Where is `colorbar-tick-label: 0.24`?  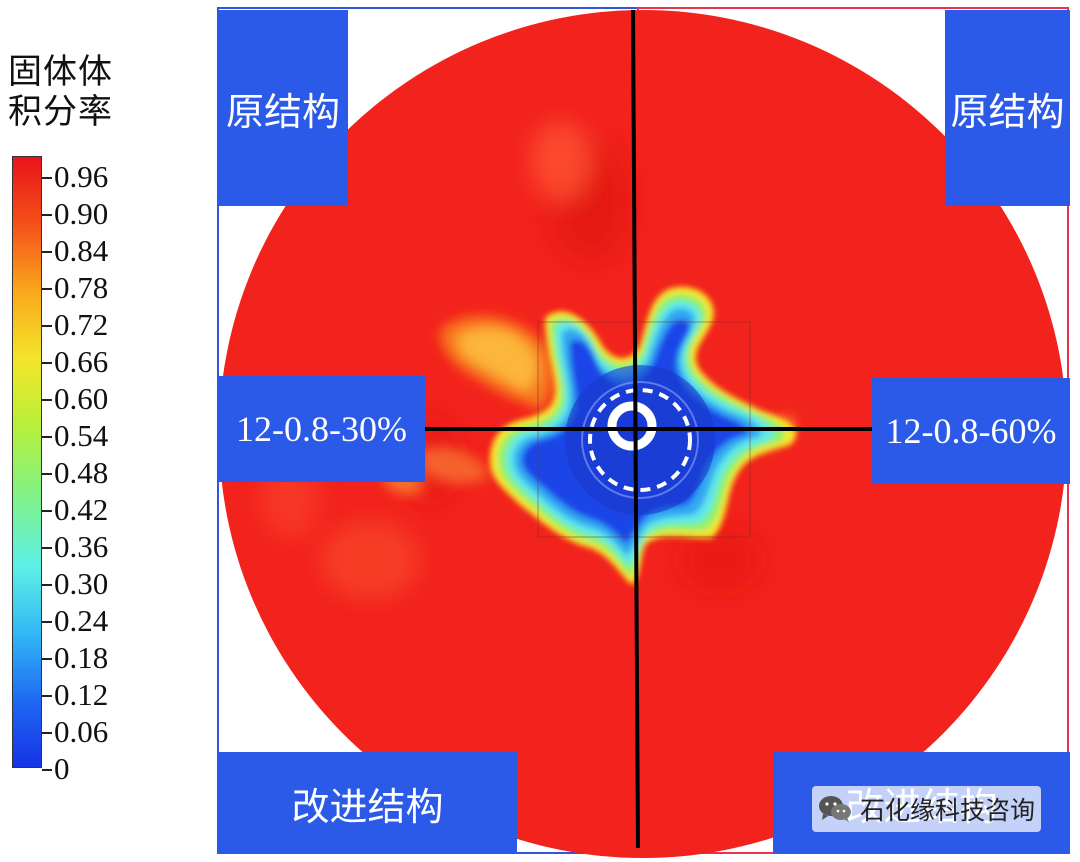 colorbar-tick-label: 0.24 is located at coordinates (81, 620).